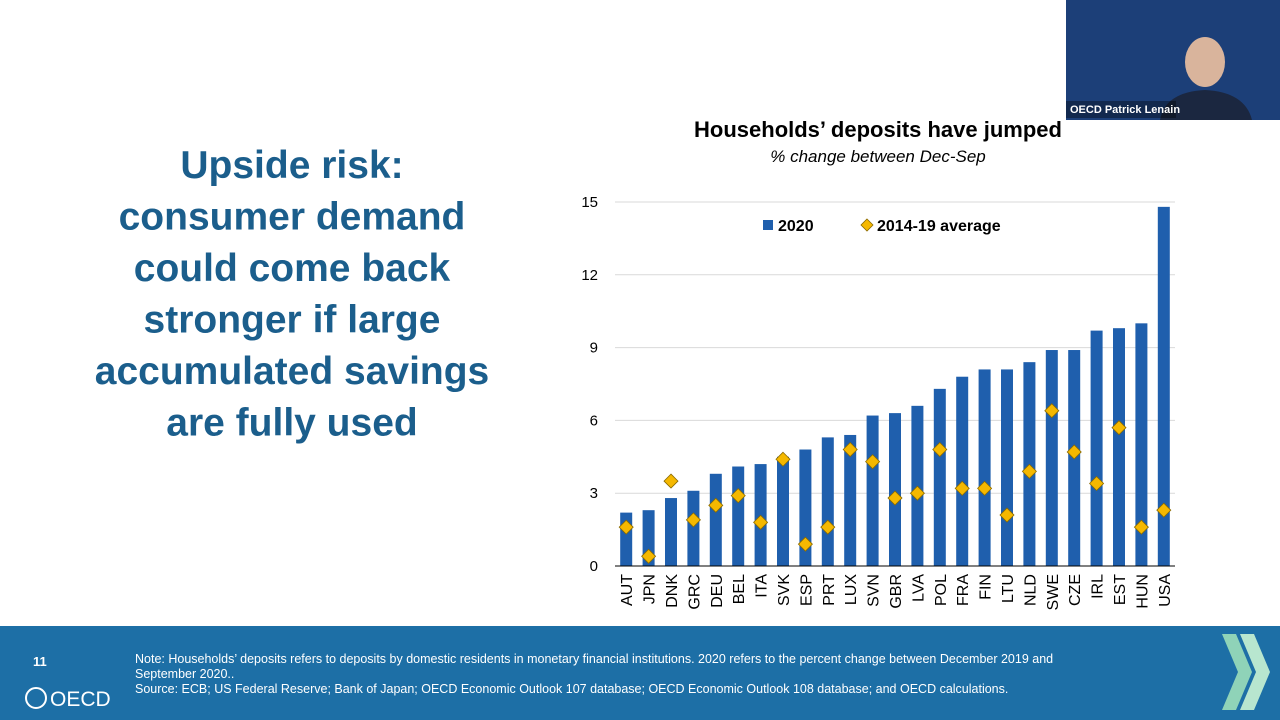  What do you see at coordinates (1075, 590) in the screenshot?
I see `x-tick-label: CZE` at bounding box center [1075, 590].